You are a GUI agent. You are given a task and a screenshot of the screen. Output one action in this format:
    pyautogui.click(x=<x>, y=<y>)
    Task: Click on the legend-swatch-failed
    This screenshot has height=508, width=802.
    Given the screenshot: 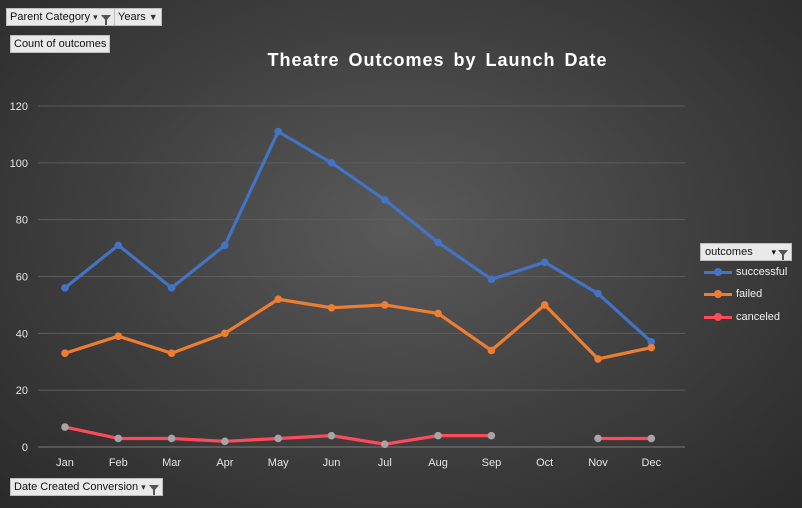 What is the action you would take?
    pyautogui.click(x=718, y=294)
    